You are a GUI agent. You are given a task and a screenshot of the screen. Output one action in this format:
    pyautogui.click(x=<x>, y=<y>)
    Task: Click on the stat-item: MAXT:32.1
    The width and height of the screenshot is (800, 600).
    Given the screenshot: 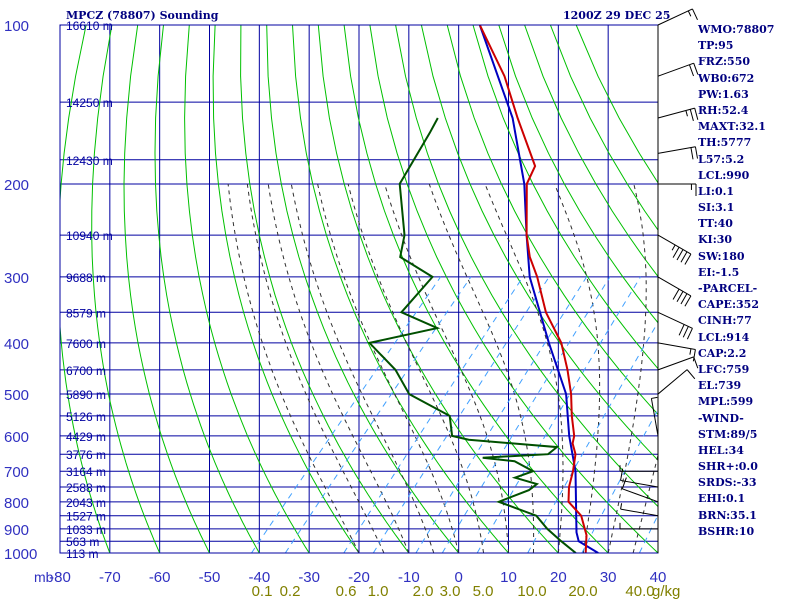 What is the action you would take?
    pyautogui.click(x=732, y=127)
    